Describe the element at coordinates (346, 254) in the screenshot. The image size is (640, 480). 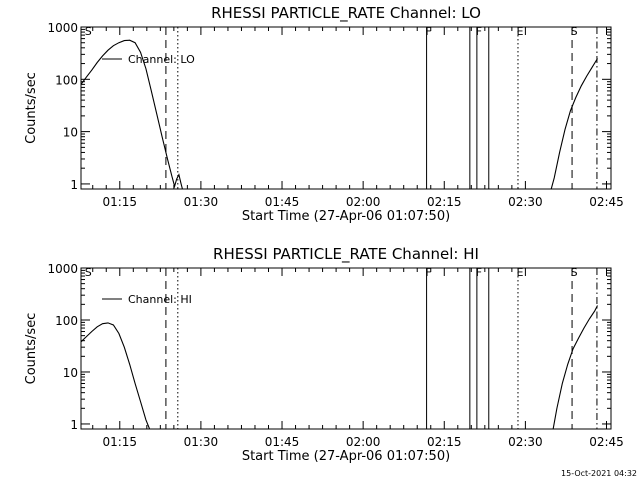
I see `chart-title: RHESSI PARTICLE_RATE Channel: HI` at that location.